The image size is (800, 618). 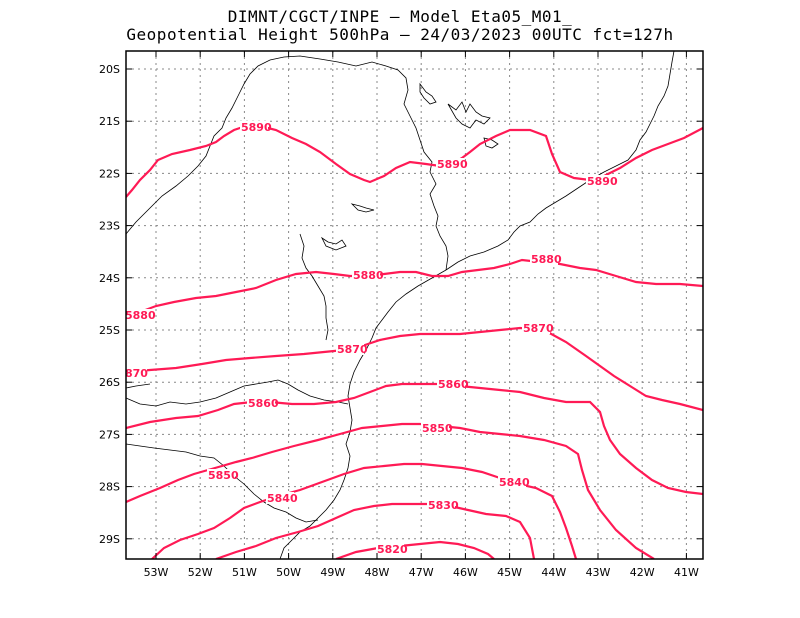 I want to click on x-tick-label: 49W, so click(x=332, y=572).